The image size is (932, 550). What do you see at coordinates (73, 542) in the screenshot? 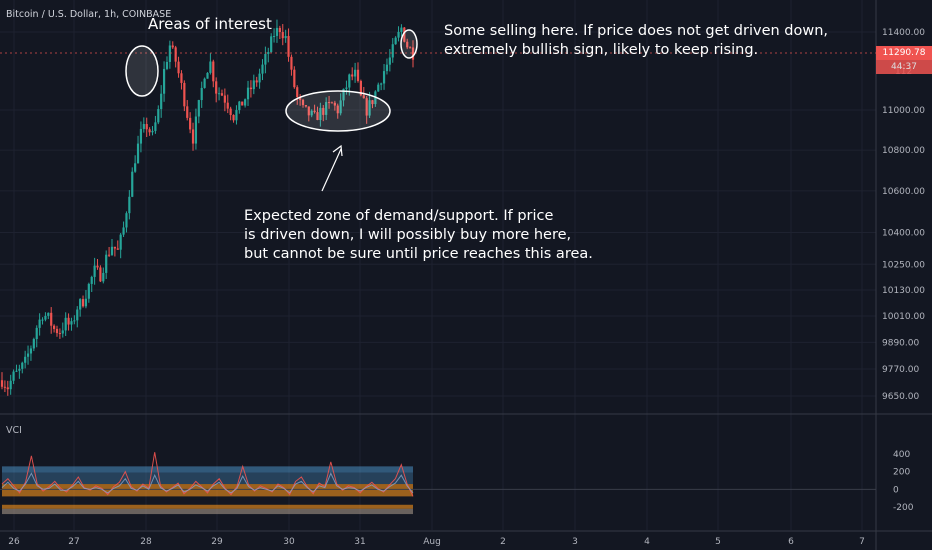
I see `time-tick-label: 27` at bounding box center [73, 542].